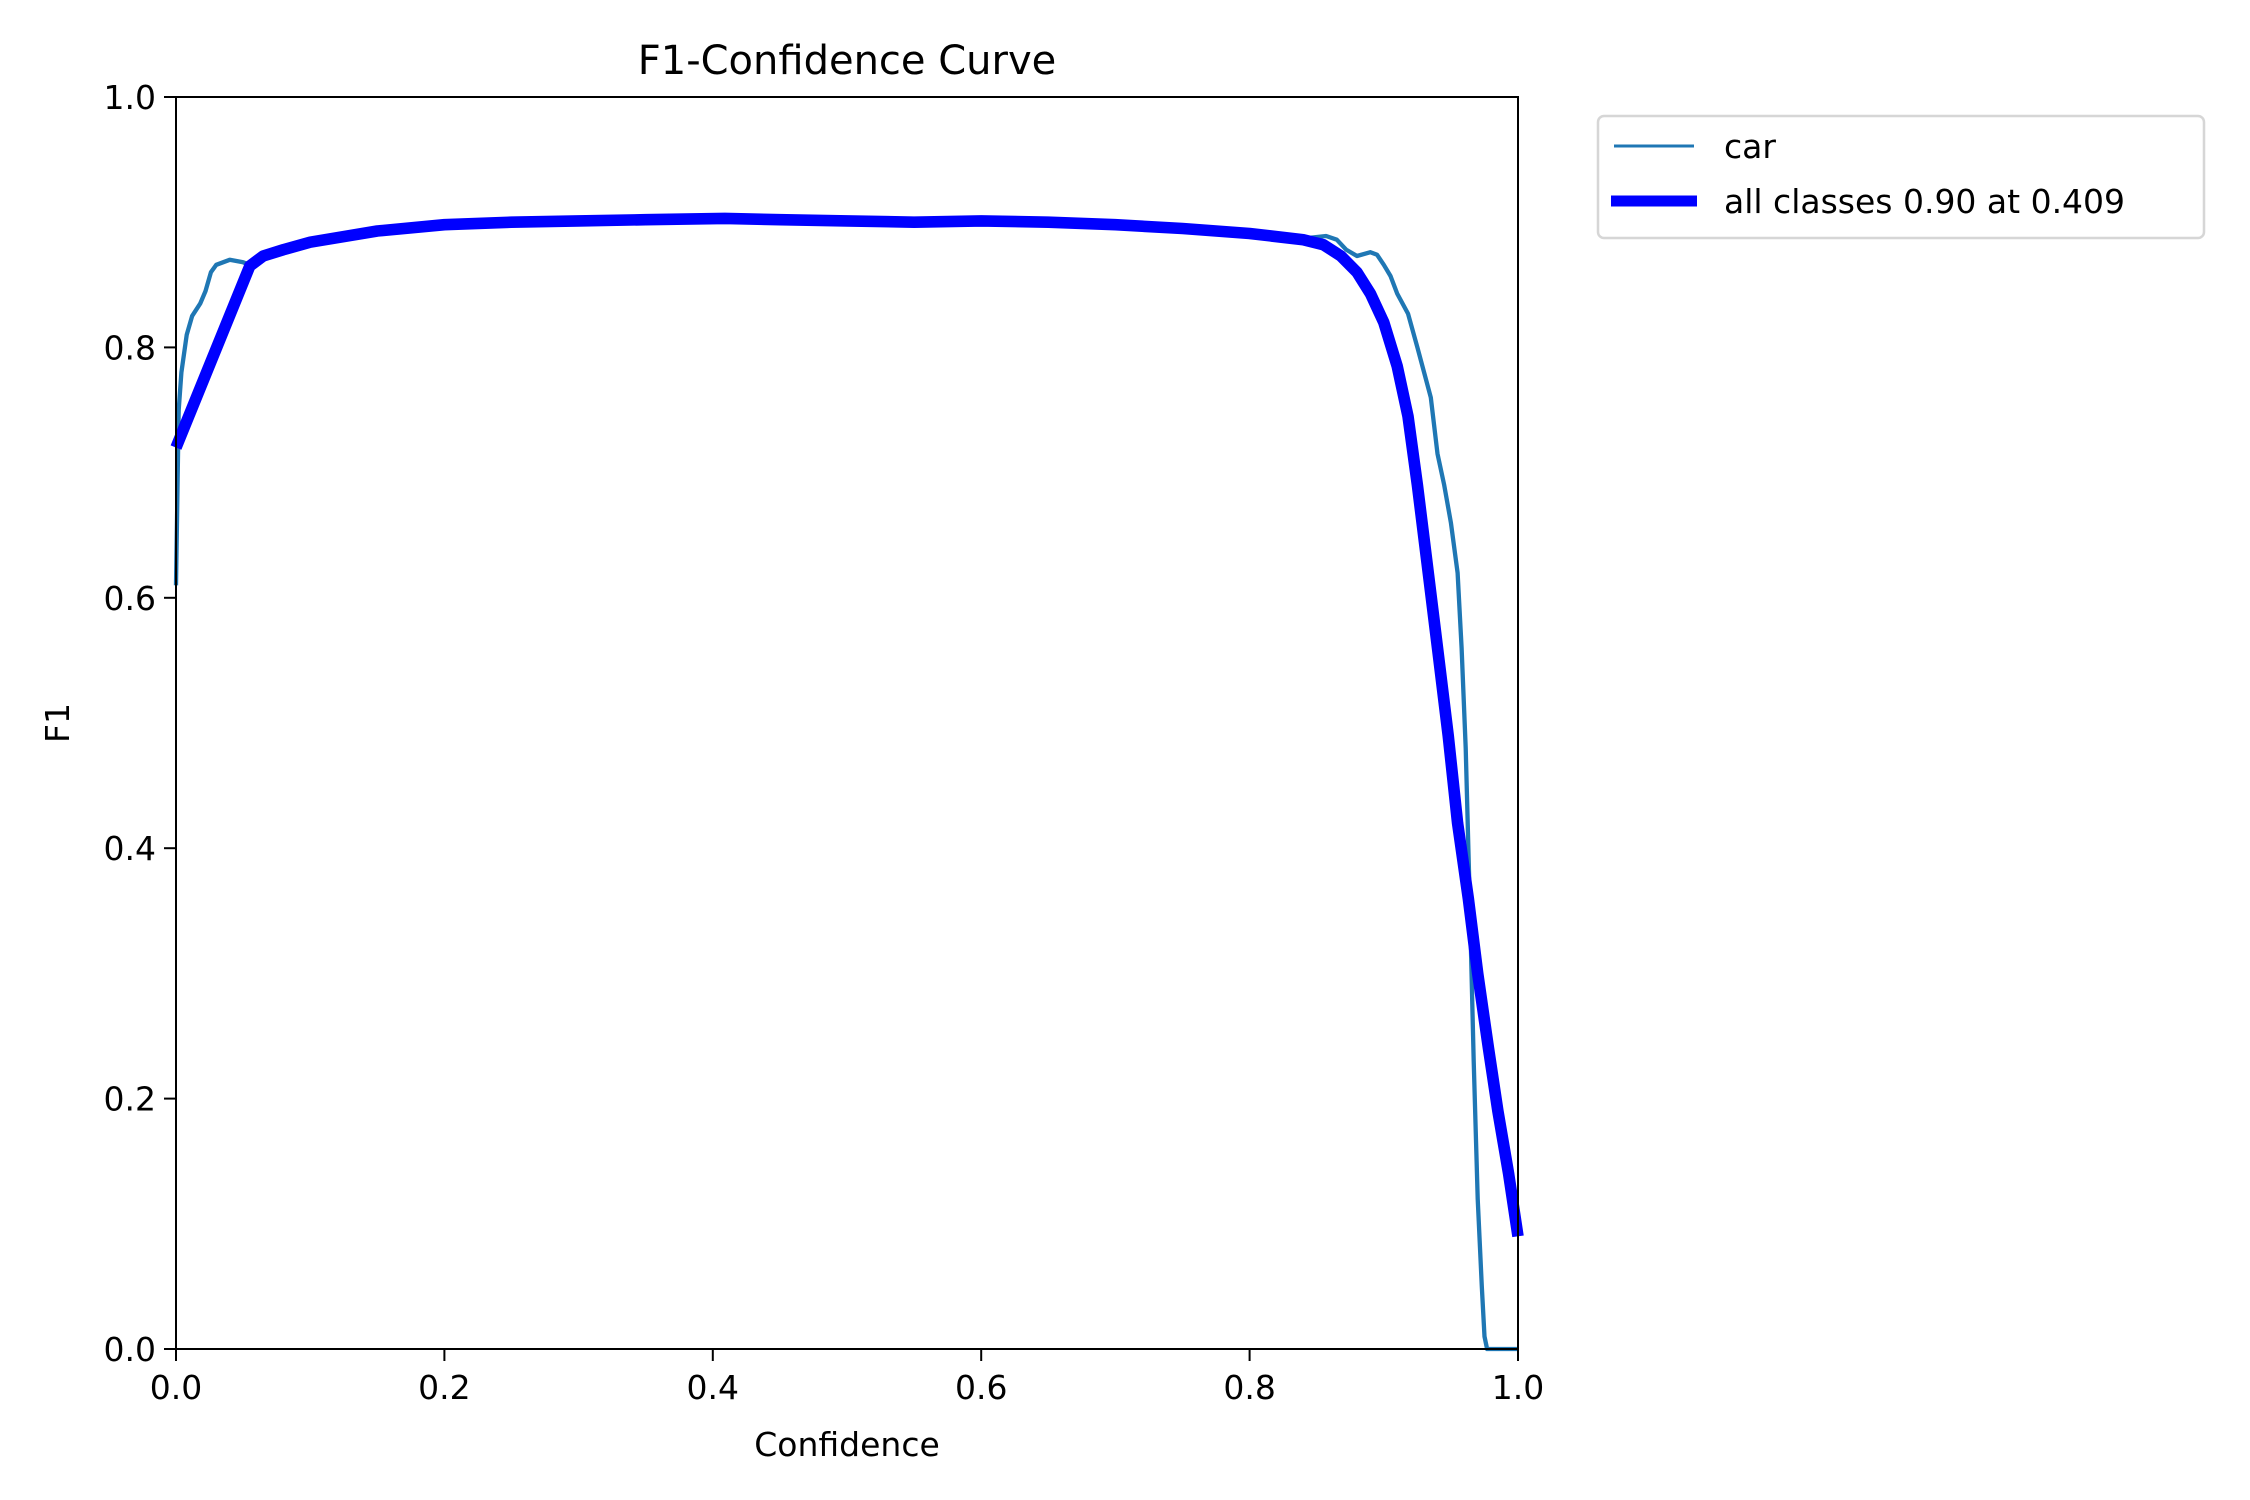  Describe the element at coordinates (847, 1378) in the screenshot. I see `x-axis-ticks: 0.0 0.2 0.4 0.6 0.8 1.0` at that location.